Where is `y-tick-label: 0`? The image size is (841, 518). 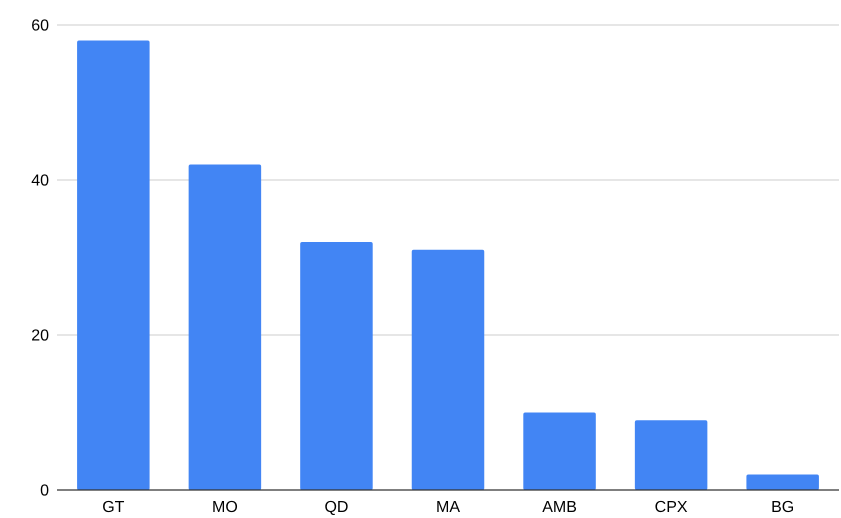 y-tick-label: 0 is located at coordinates (45, 491).